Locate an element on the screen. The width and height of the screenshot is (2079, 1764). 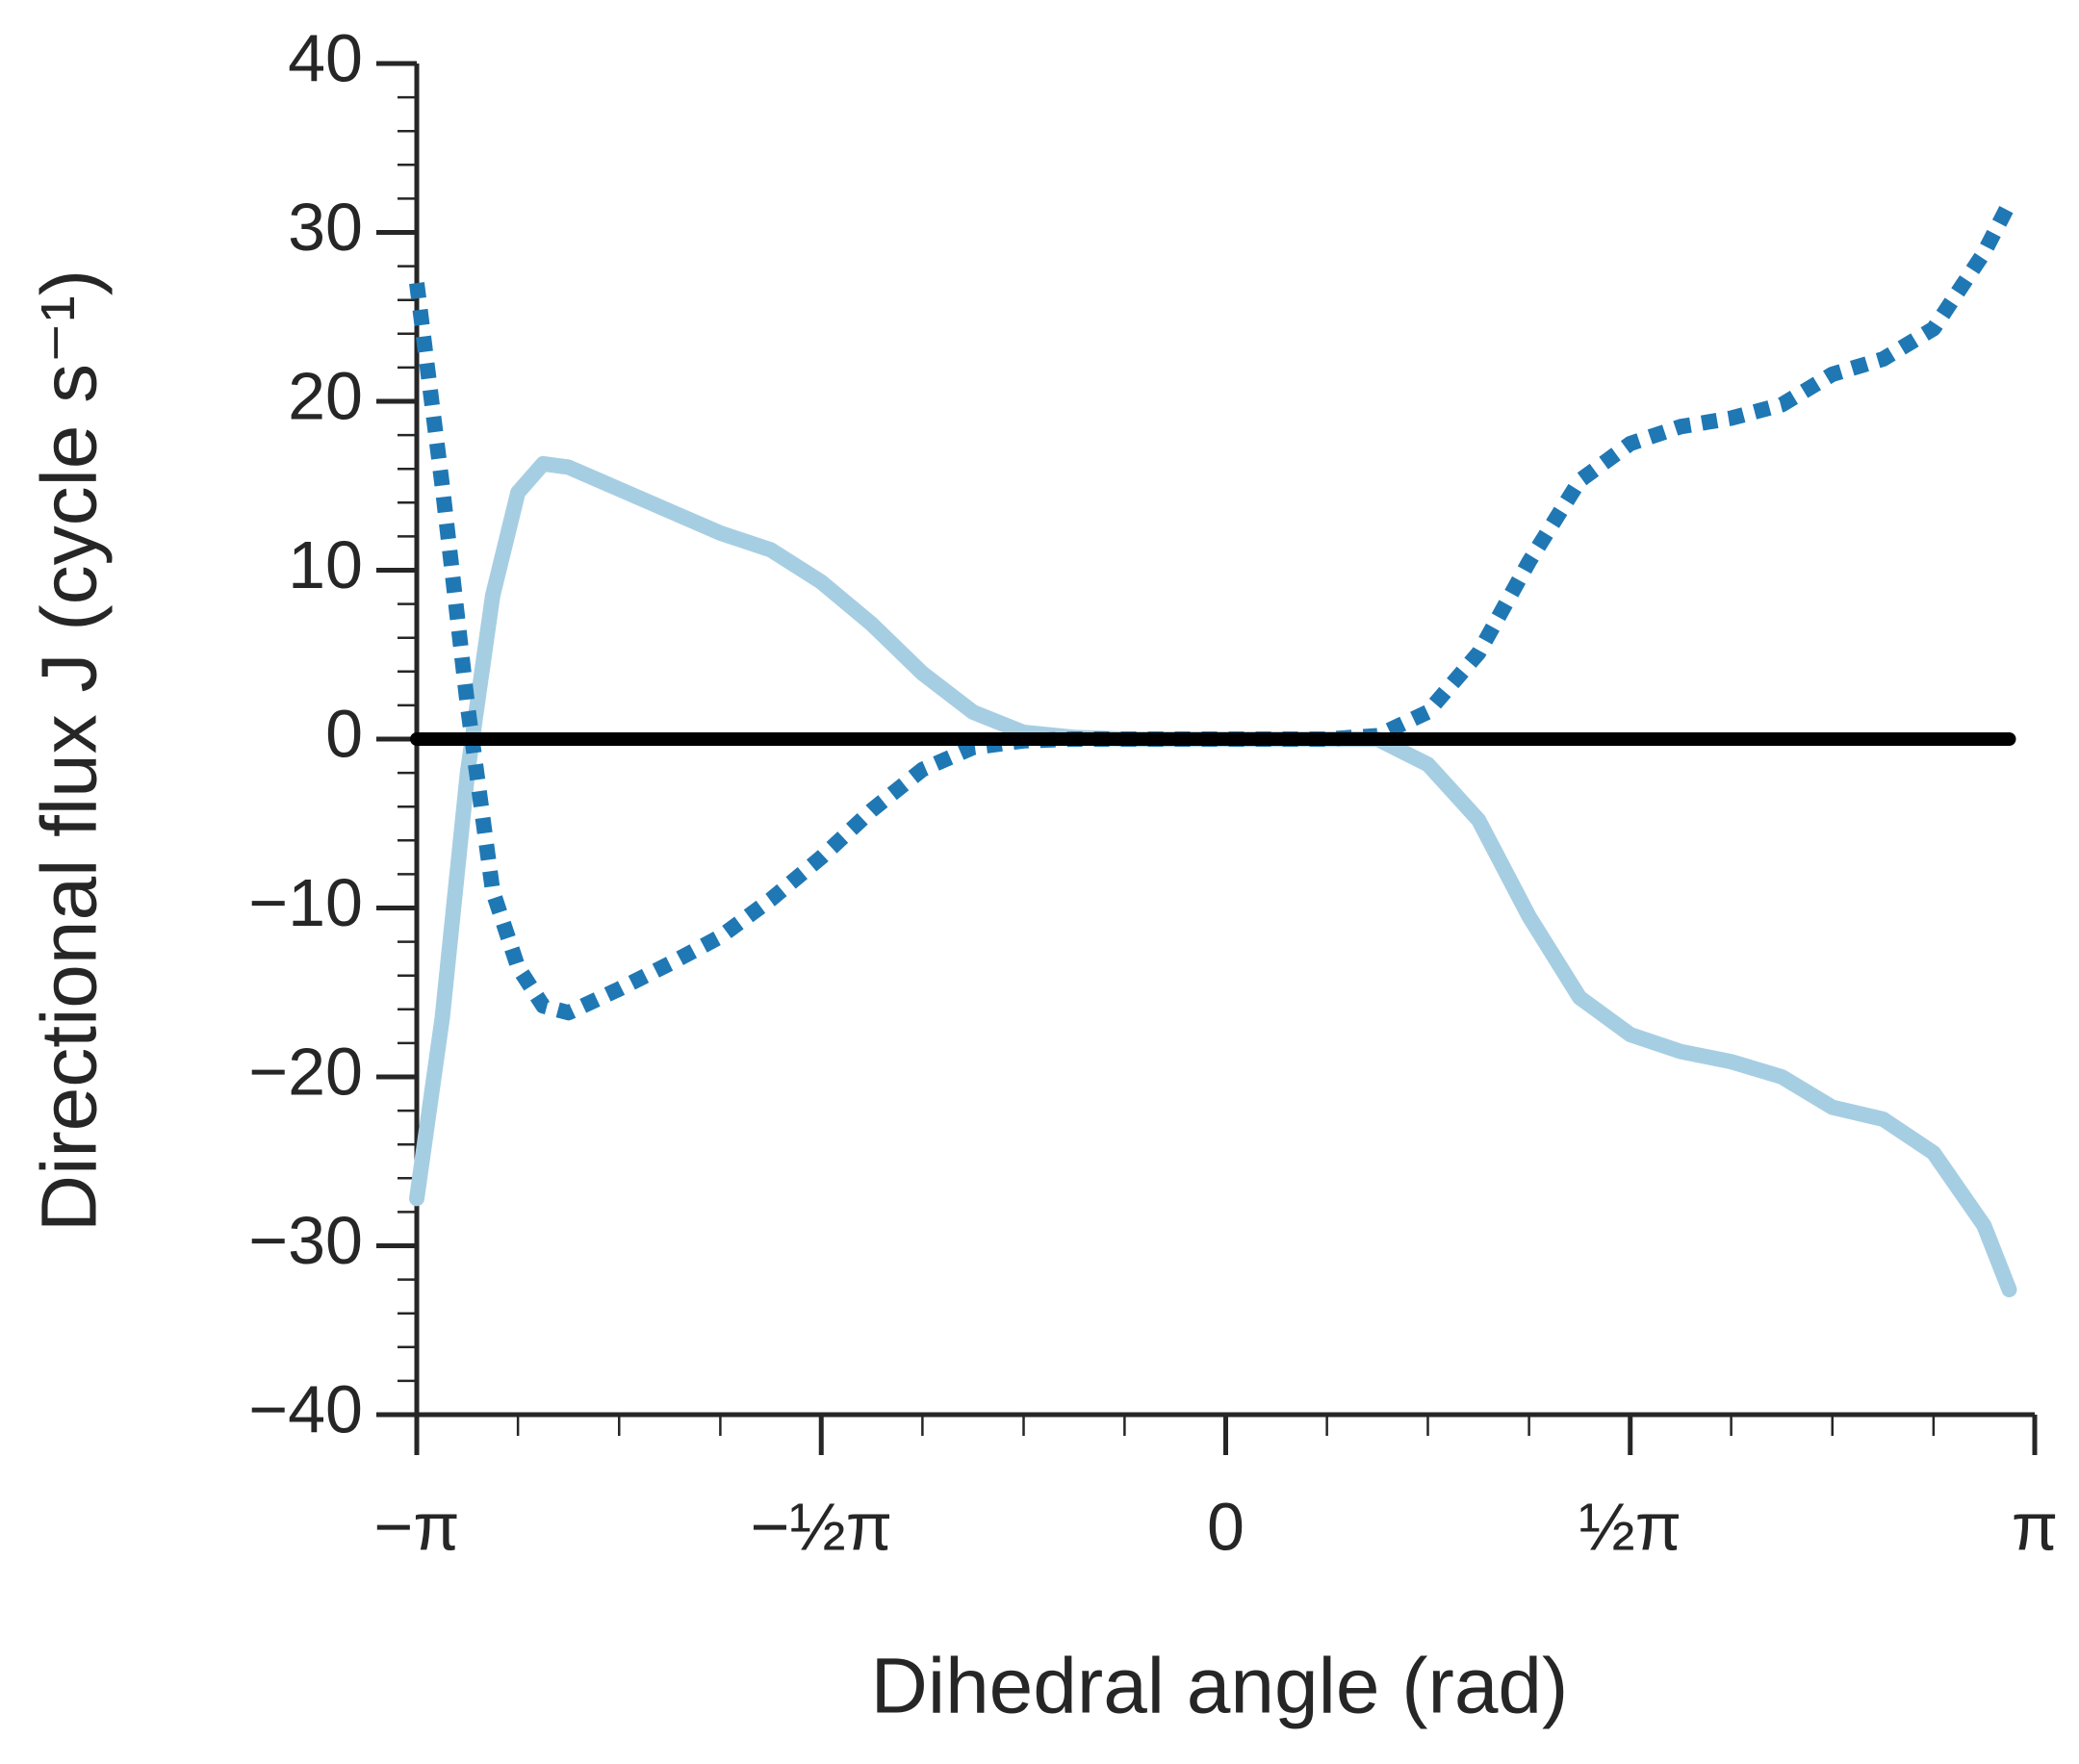
x-axis-label: Dihedral angle (rad) is located at coordinates (1220, 1686).